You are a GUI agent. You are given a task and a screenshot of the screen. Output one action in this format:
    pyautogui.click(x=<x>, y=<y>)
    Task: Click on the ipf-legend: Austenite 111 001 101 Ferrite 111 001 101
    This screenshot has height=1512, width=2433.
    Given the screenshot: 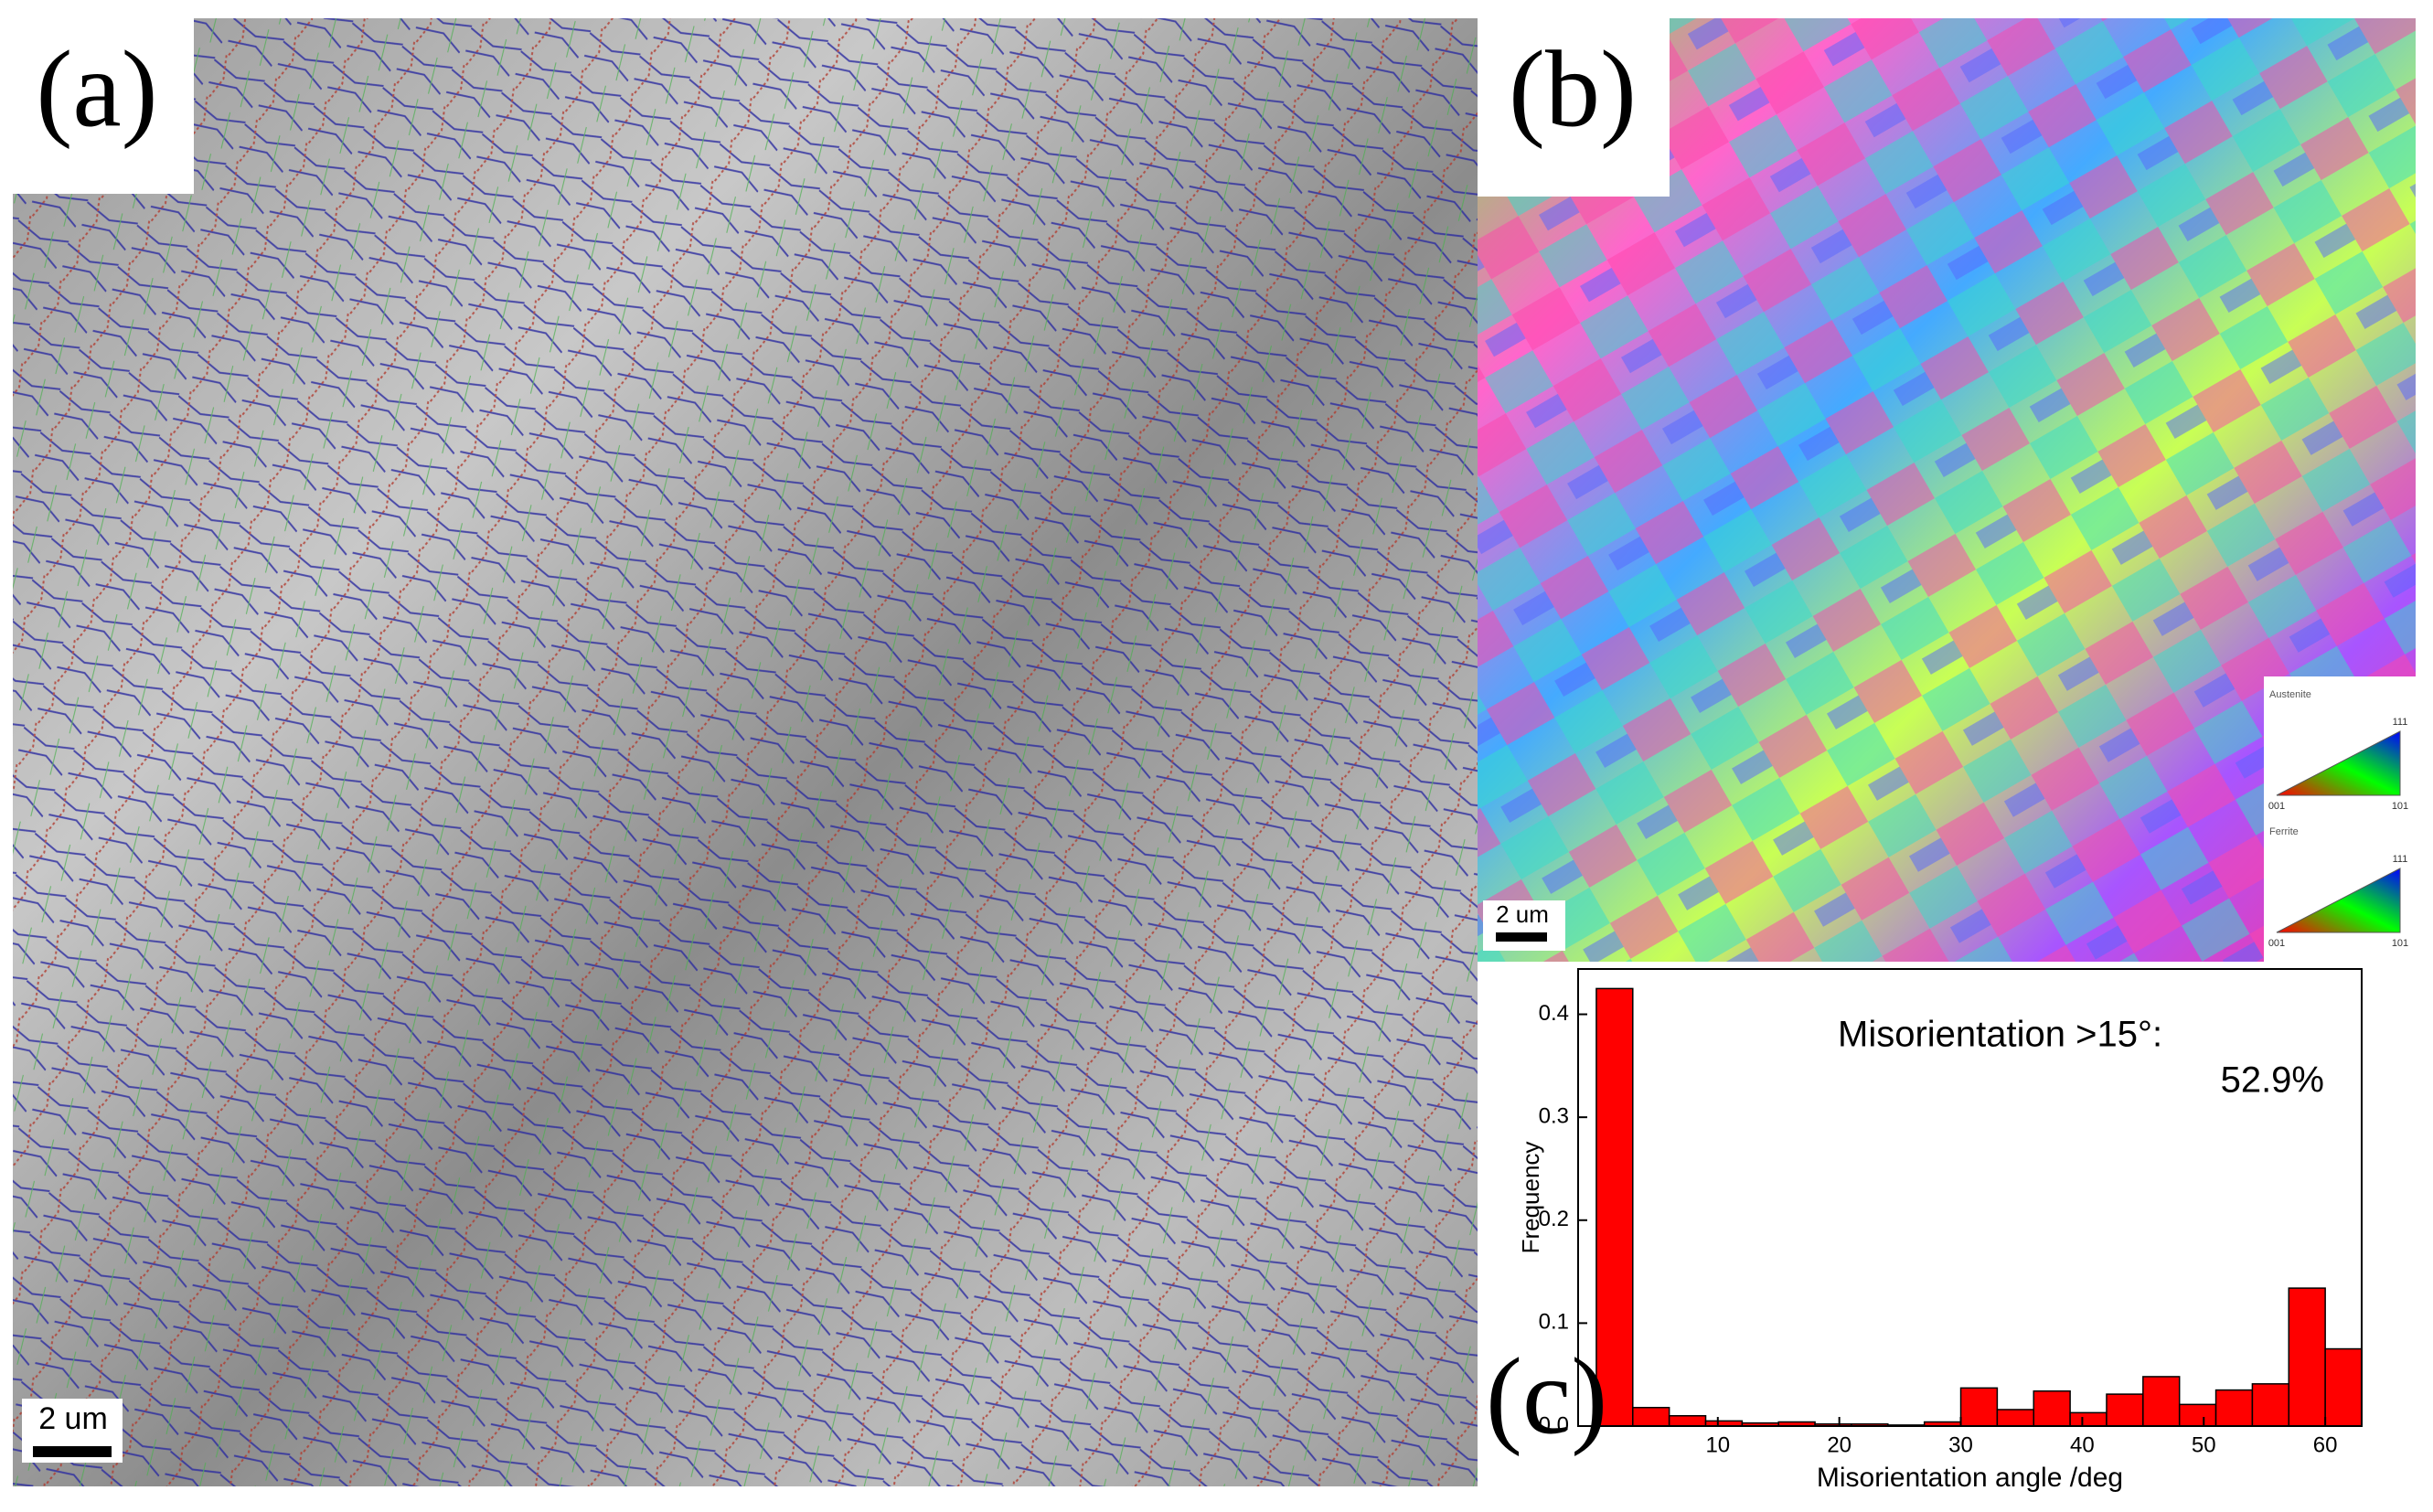 What is the action you would take?
    pyautogui.click(x=2338, y=819)
    